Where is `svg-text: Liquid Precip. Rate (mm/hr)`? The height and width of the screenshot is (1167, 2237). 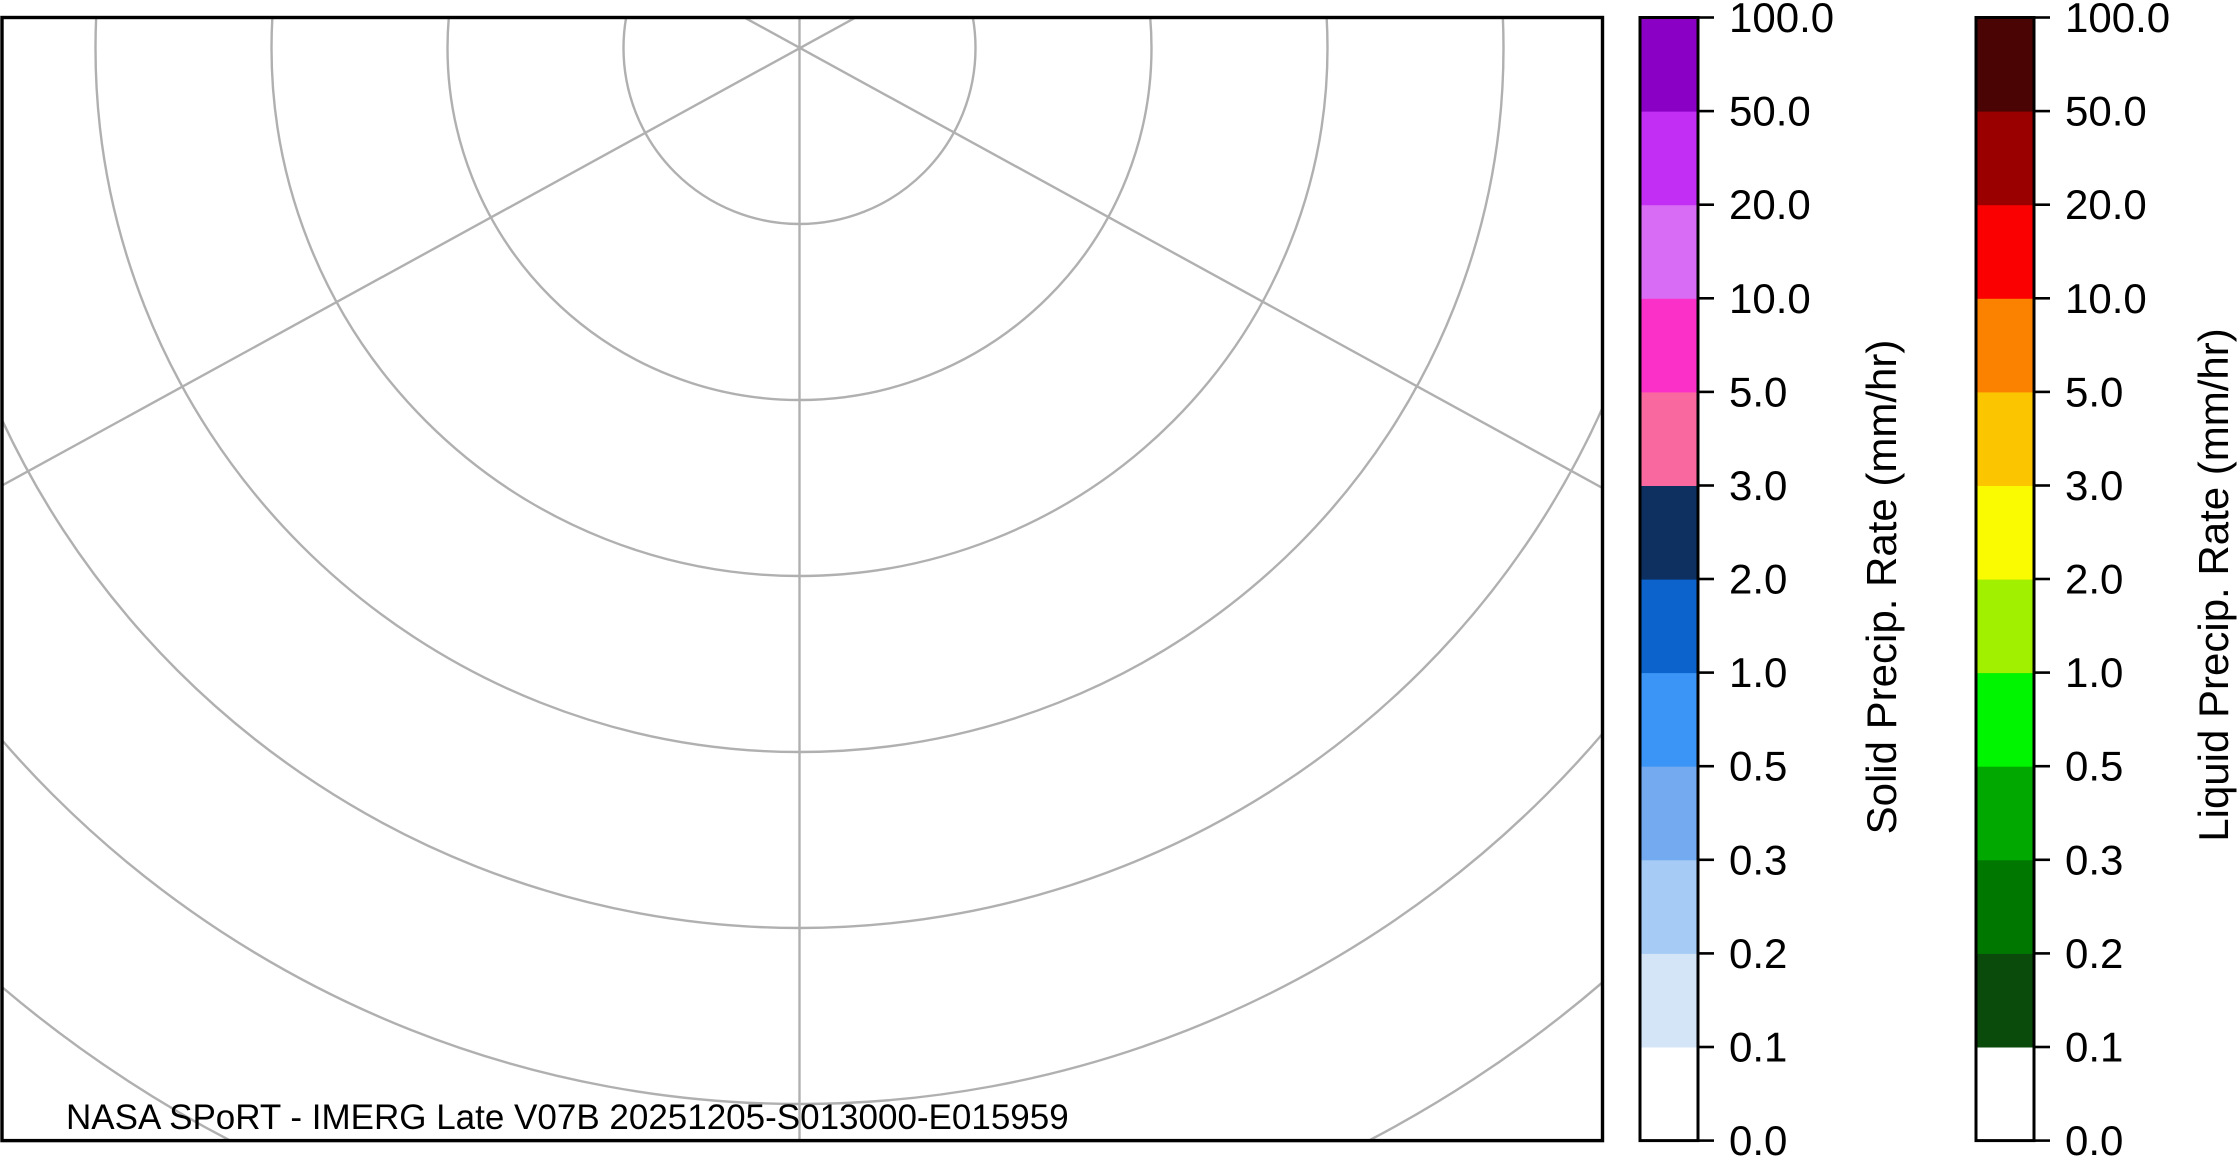 svg-text: Liquid Precip. Rate (mm/hr) is located at coordinates (2213, 585).